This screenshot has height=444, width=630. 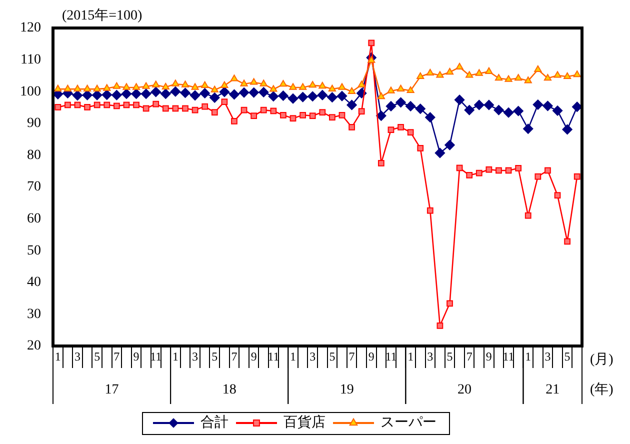 I want to click on text: 18, so click(x=229, y=390).